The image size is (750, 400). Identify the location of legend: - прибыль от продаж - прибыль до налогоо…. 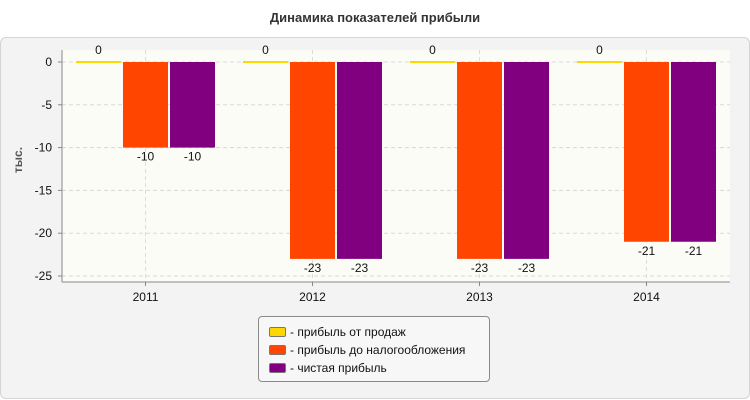
(374, 349).